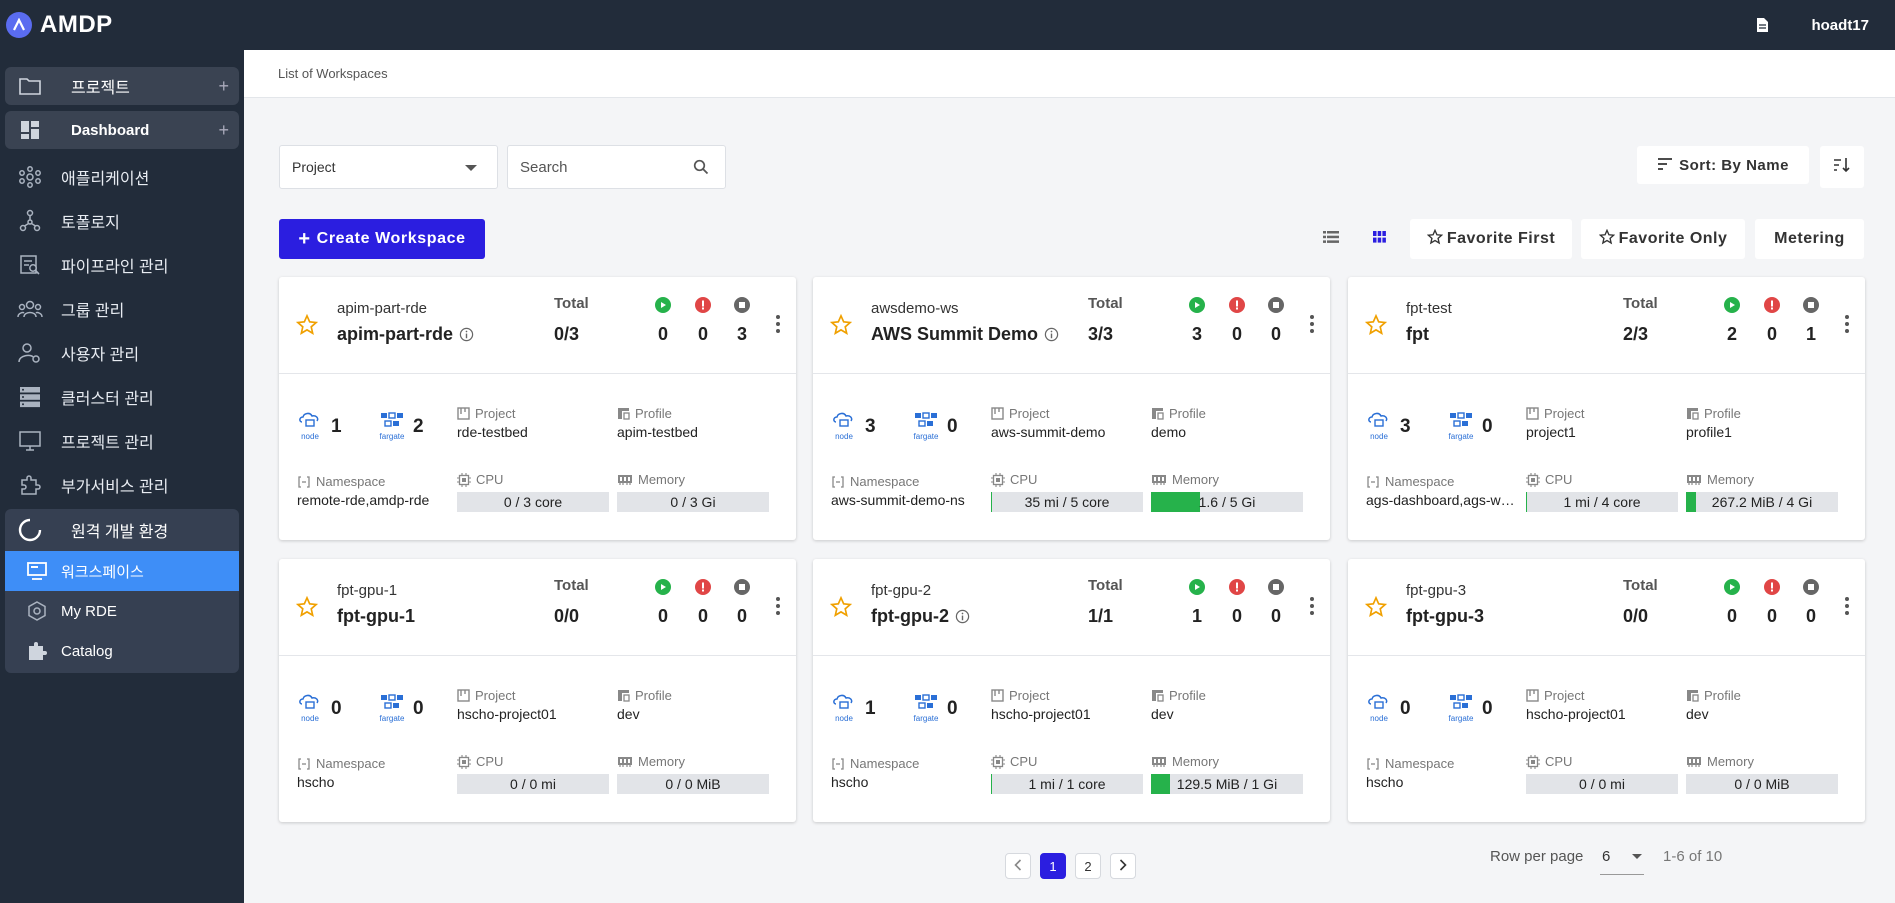 The image size is (1895, 903). What do you see at coordinates (955, 334) in the screenshot?
I see `workspace-name-text: AWS Summit Demo` at bounding box center [955, 334].